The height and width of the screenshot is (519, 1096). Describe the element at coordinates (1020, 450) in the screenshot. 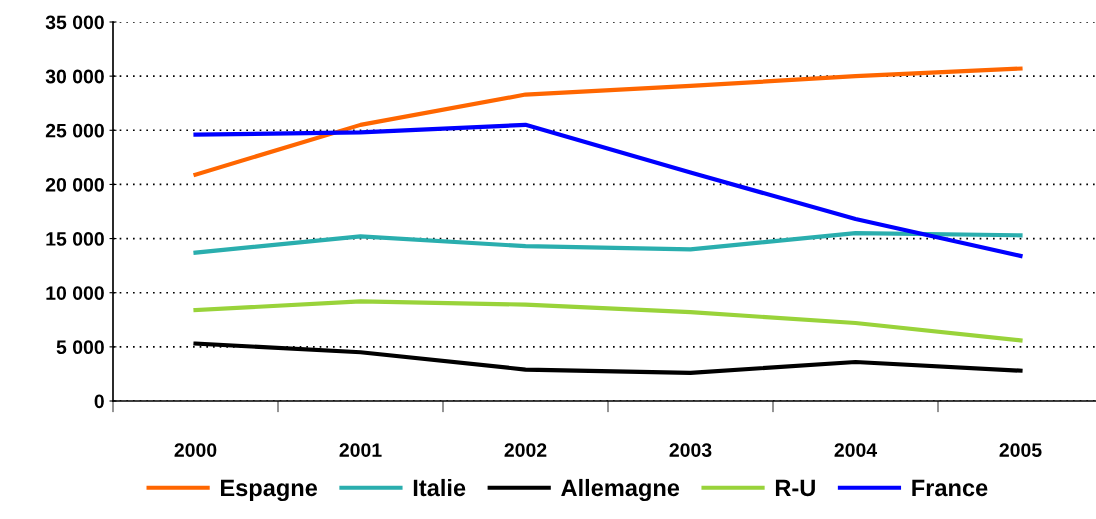

I see `x-tick-label: 2005` at that location.